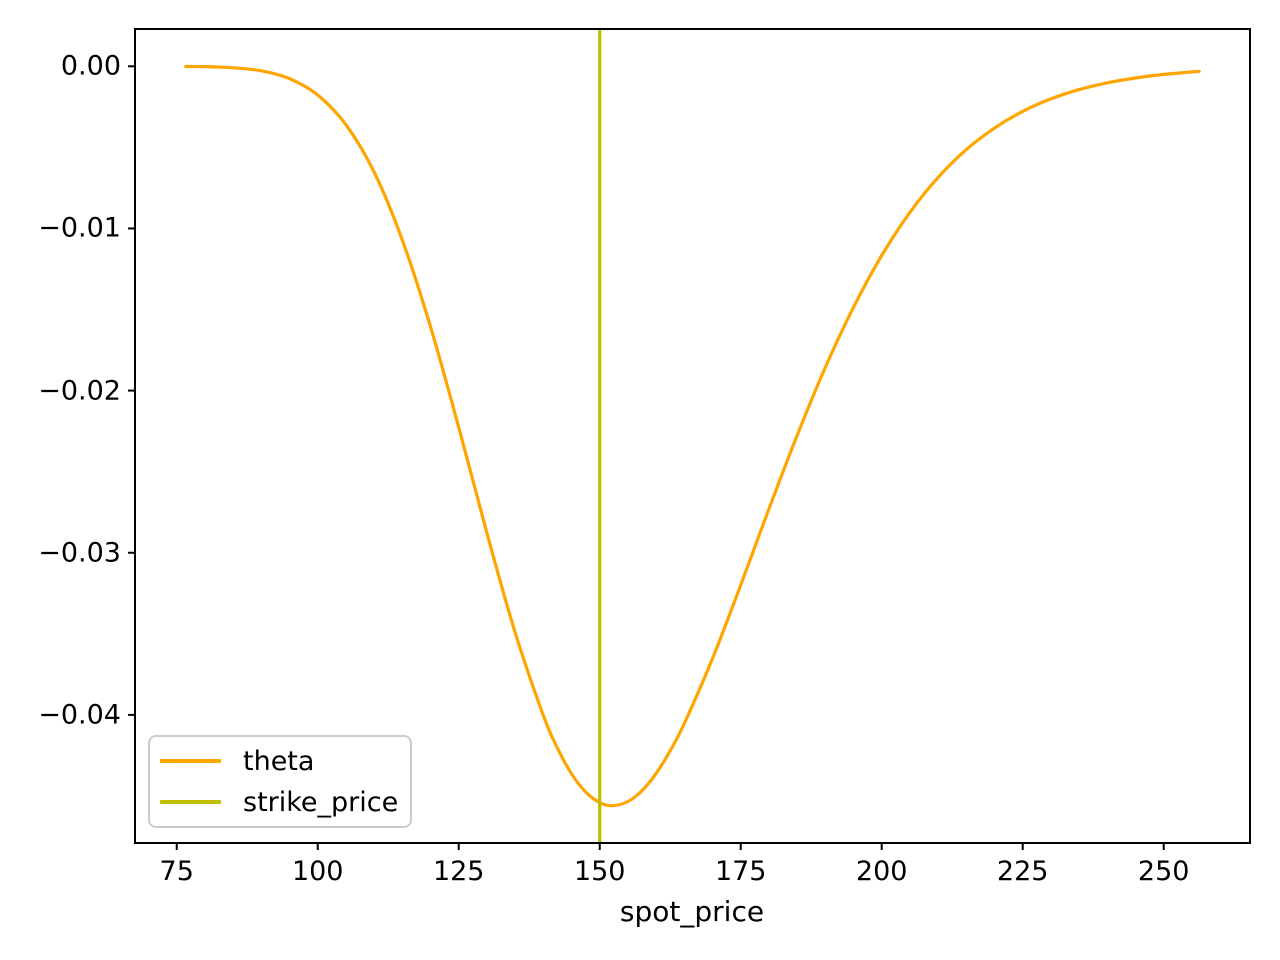 The image size is (1280, 960). What do you see at coordinates (176, 871) in the screenshot?
I see `x-tick-label: 75` at bounding box center [176, 871].